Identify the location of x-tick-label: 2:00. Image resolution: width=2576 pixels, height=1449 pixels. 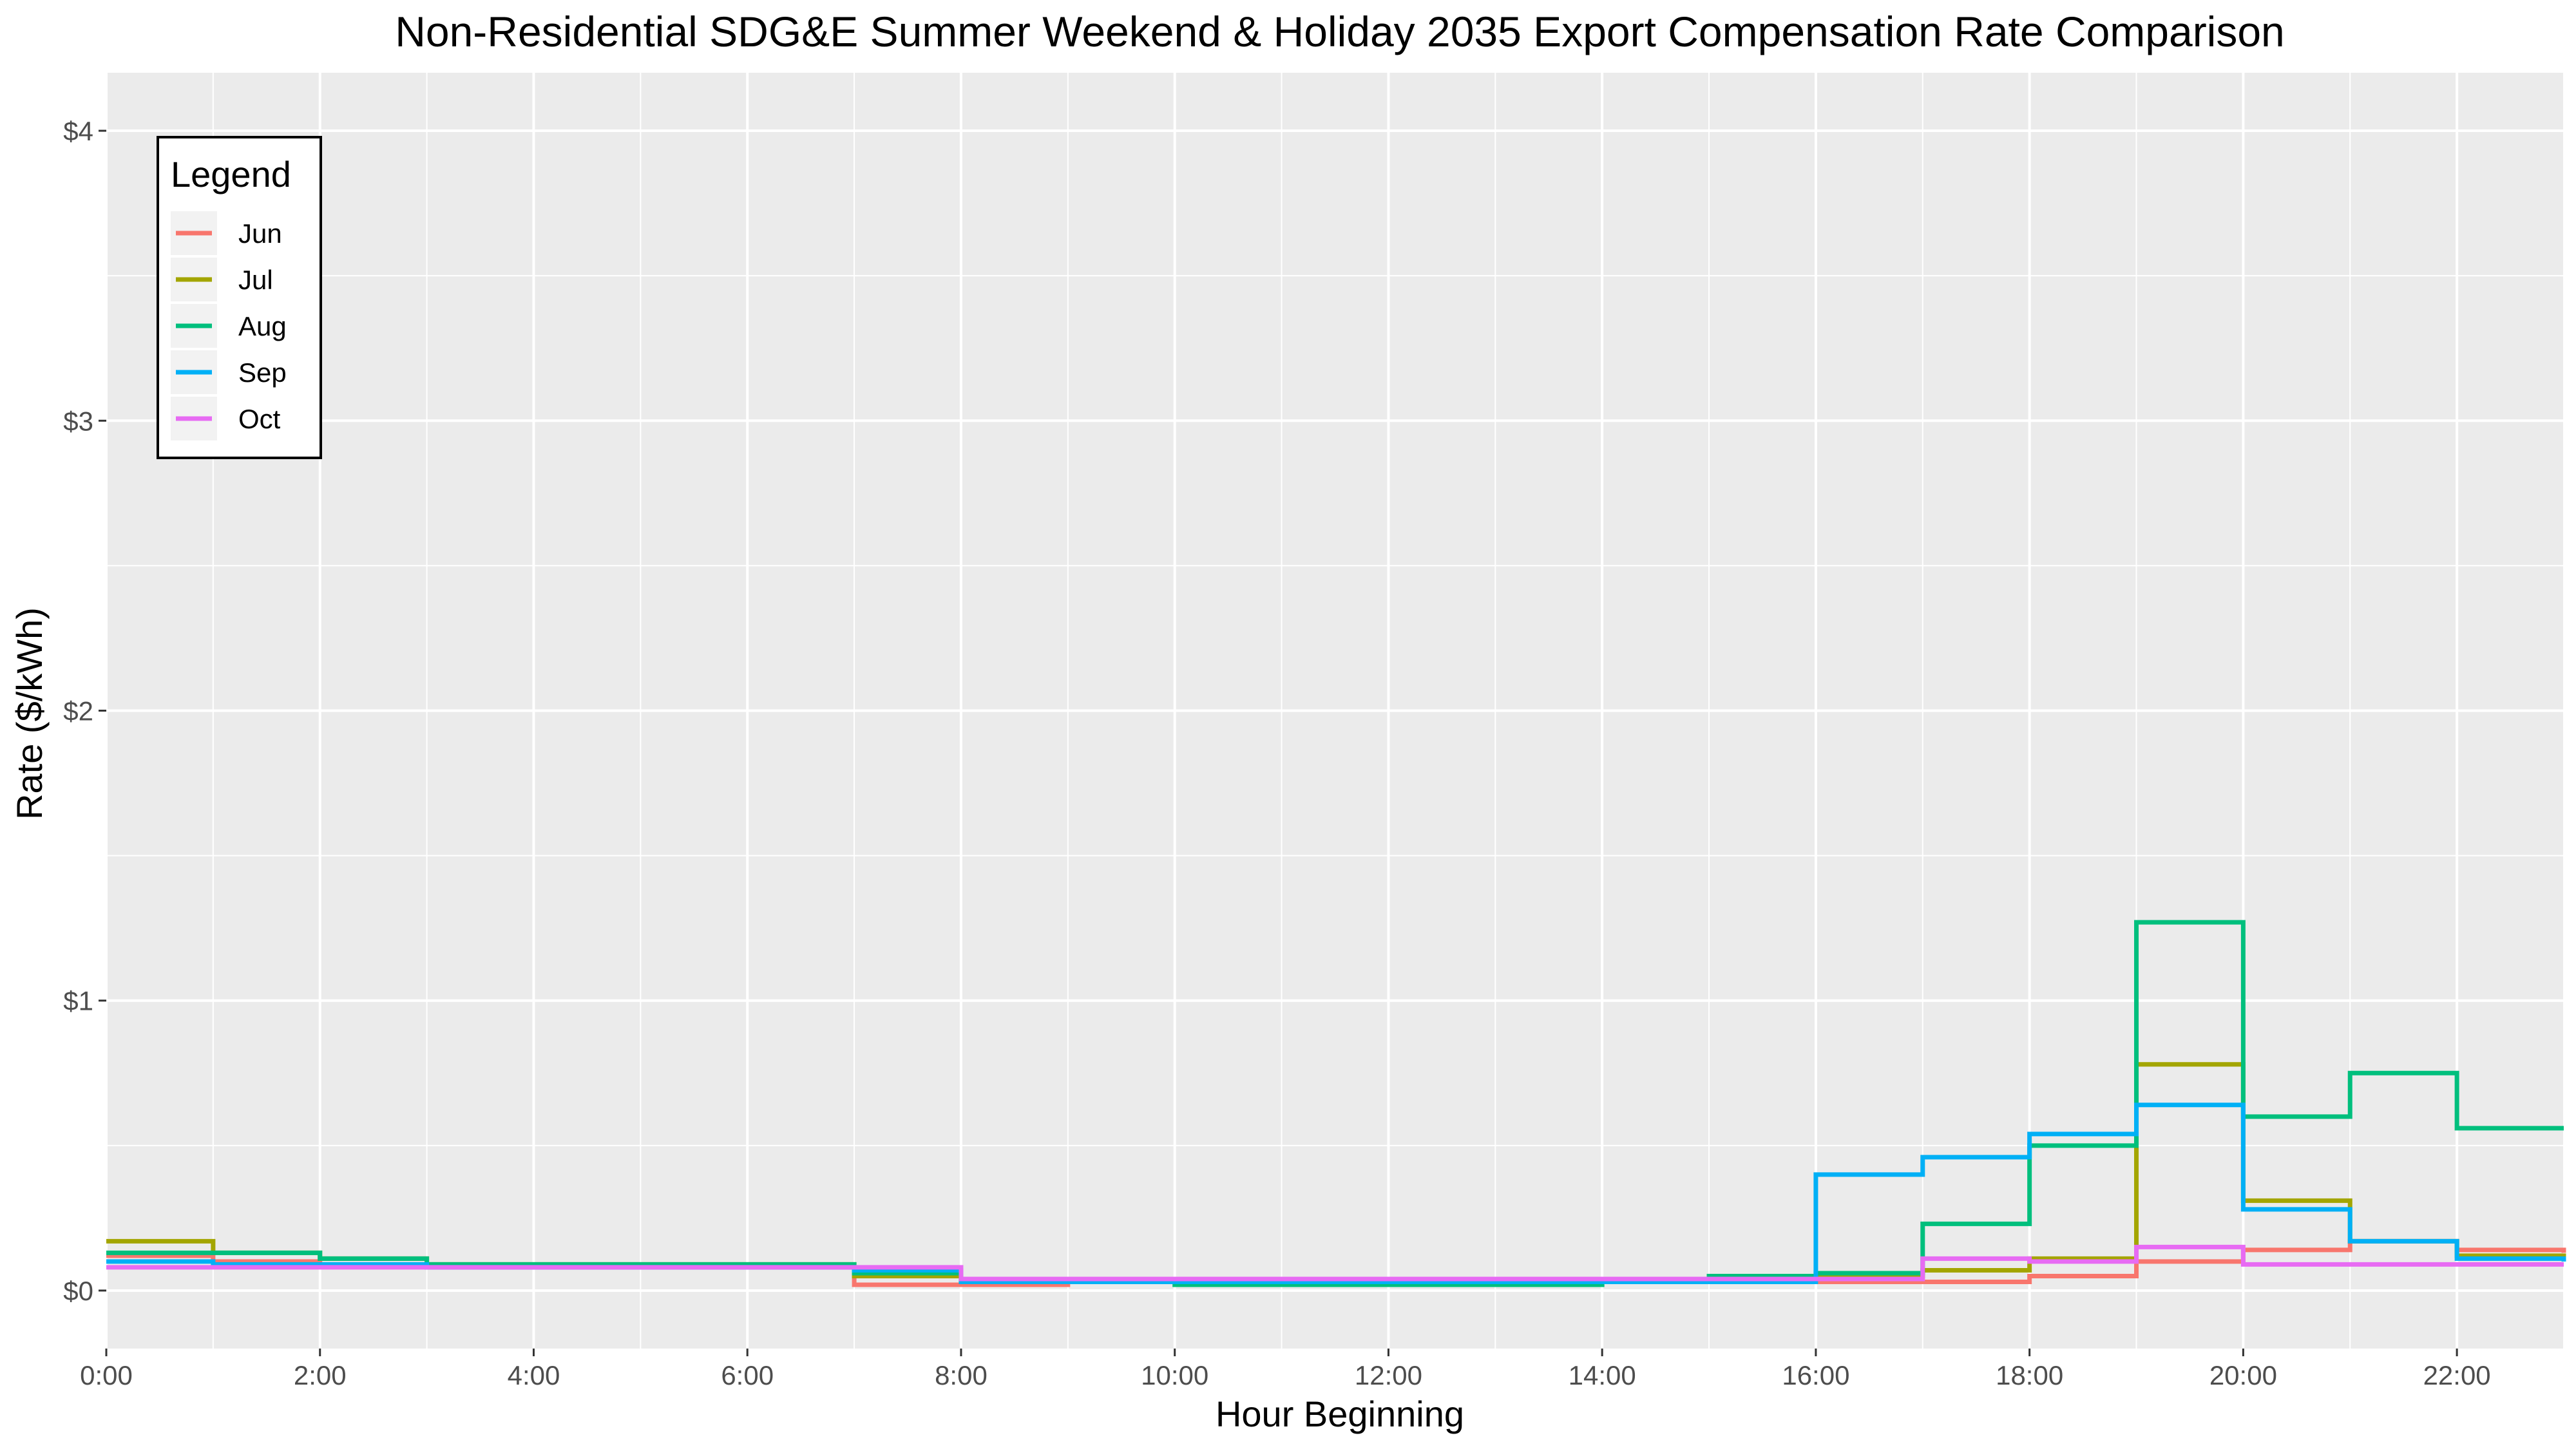
(320, 1375).